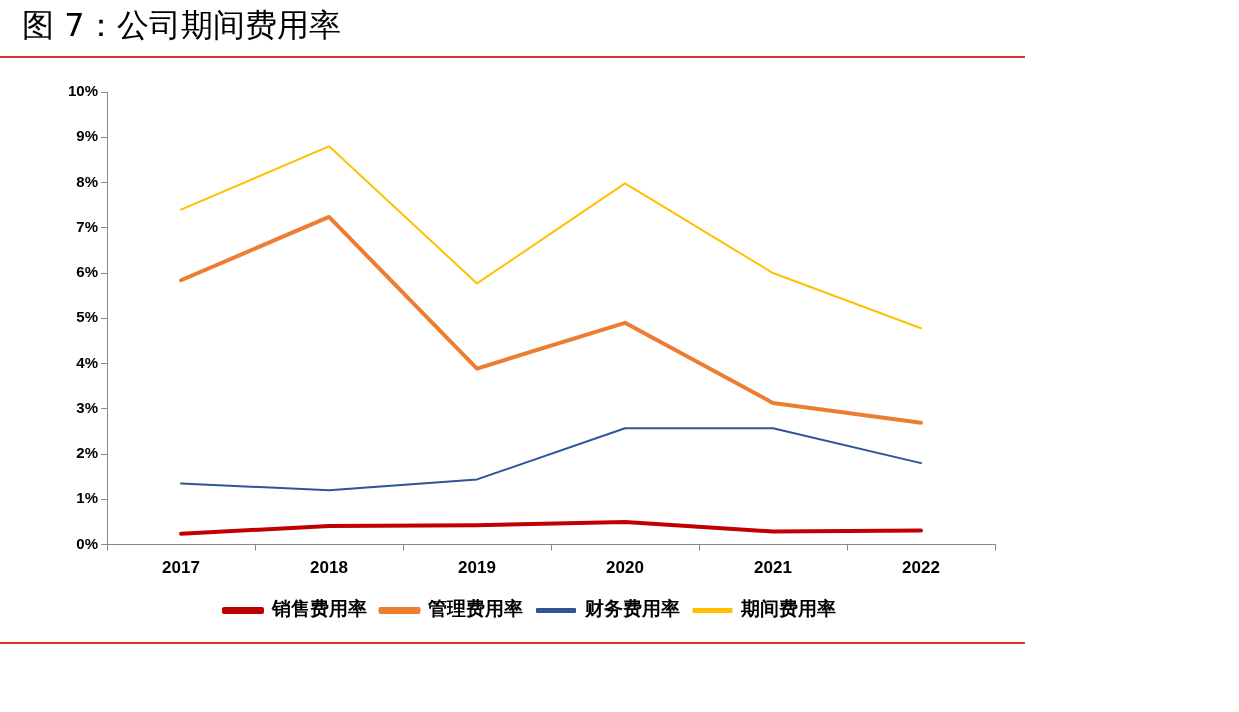 The width and height of the screenshot is (1239, 712). Describe the element at coordinates (475, 608) in the screenshot. I see `legend-label: 管理费用率` at that location.